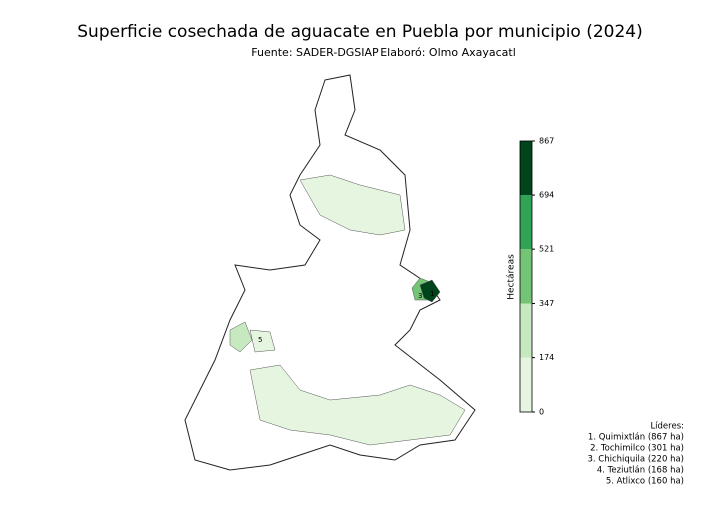  I want to click on leaders-title: Líderes:, so click(667, 427).